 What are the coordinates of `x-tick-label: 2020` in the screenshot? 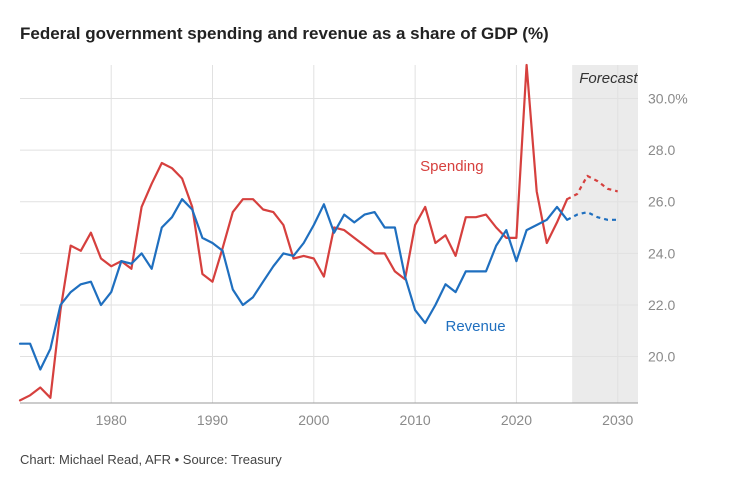 It's located at (516, 420).